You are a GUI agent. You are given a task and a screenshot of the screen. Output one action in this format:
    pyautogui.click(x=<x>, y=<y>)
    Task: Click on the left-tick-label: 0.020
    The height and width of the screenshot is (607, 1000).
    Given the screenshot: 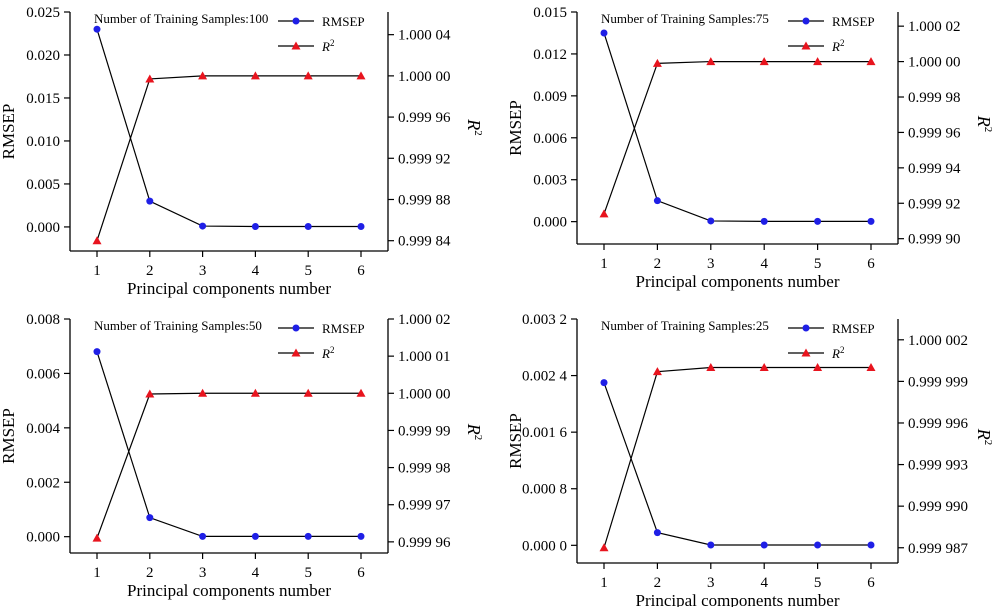 What is the action you would take?
    pyautogui.click(x=43, y=56)
    